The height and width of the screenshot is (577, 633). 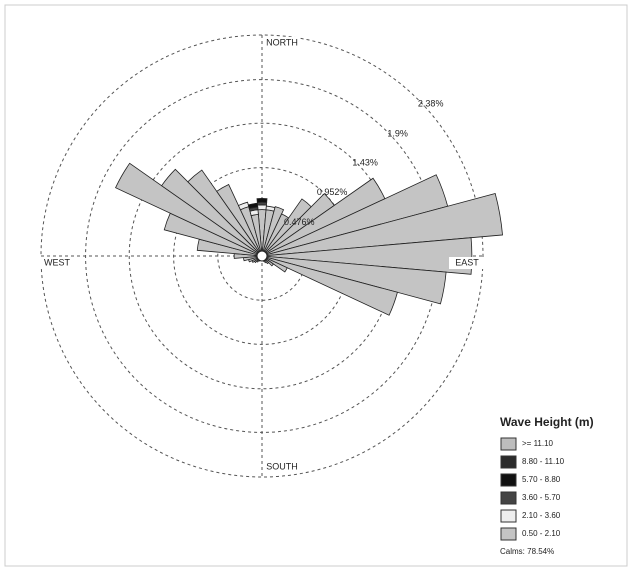 What do you see at coordinates (431, 103) in the screenshot?
I see `r-tick-label: 2.38%` at bounding box center [431, 103].